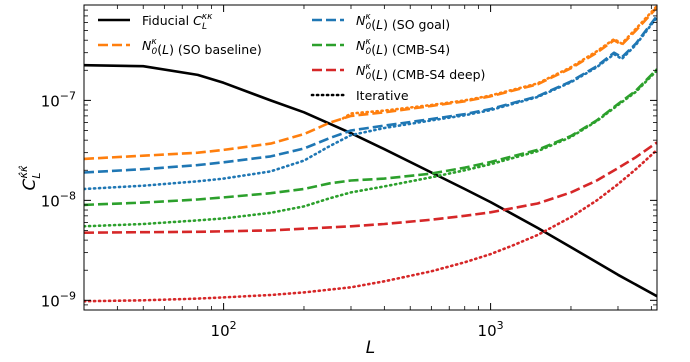 The image size is (690, 362). What do you see at coordinates (202, 47) in the screenshot?
I see `legend-label-so_baseline: Nκ 0(L) (SO baseline)` at bounding box center [202, 47].